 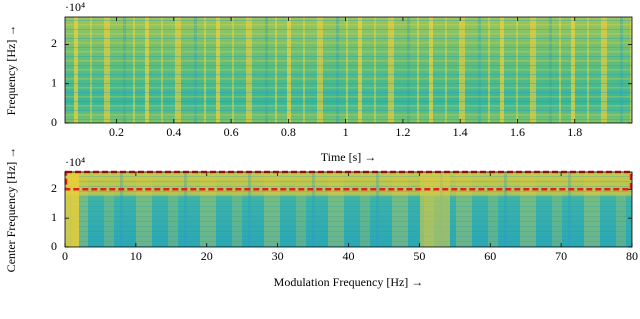 What do you see at coordinates (136, 256) in the screenshot?
I see `x-tick-label: 10` at bounding box center [136, 256].